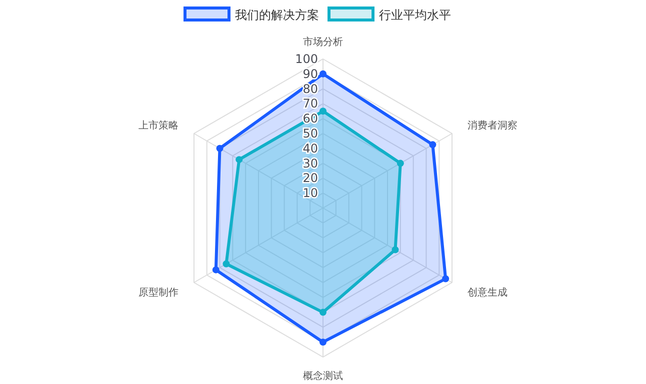 Image resolution: width=646 pixels, height=384 pixels. Describe the element at coordinates (306, 59) in the screenshot. I see `y-tick-label: 100` at that location.